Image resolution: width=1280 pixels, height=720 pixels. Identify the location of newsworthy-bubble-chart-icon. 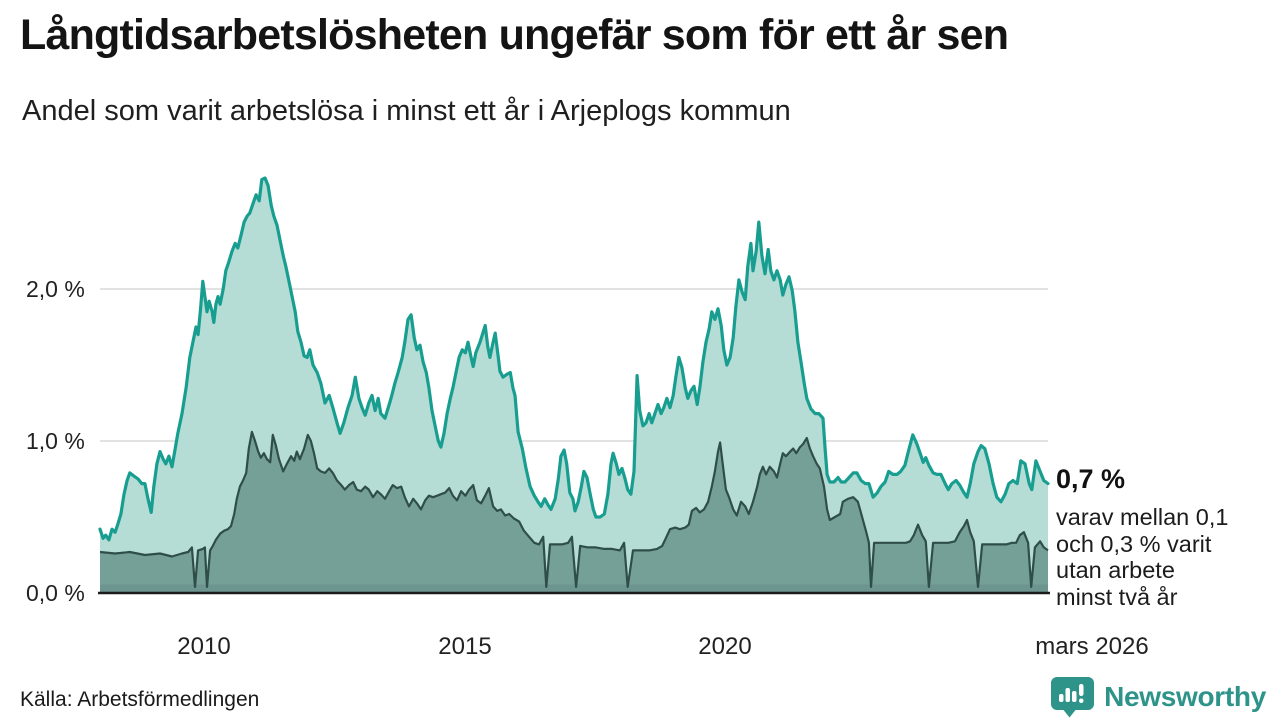
(1072, 697).